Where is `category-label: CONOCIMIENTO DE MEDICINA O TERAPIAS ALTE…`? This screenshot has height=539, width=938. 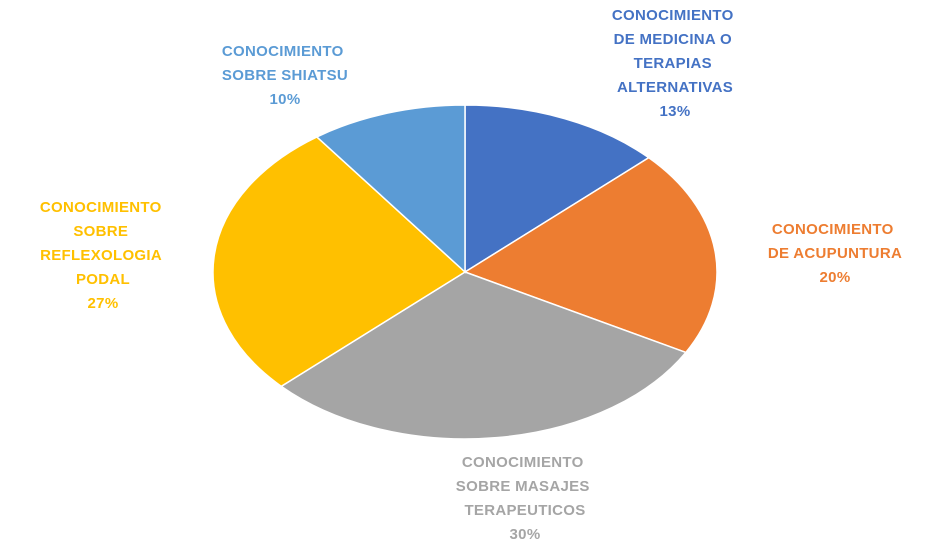 category-label: CONOCIMIENTO DE MEDICINA O TERAPIAS ALTE… is located at coordinates (675, 51).